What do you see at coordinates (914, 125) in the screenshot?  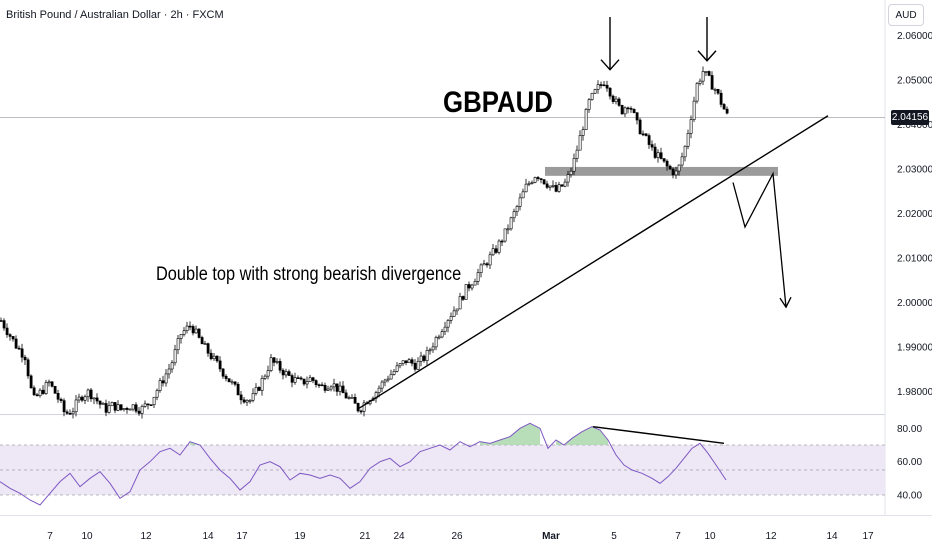 I see `price-tick-label: 2.04000` at bounding box center [914, 125].